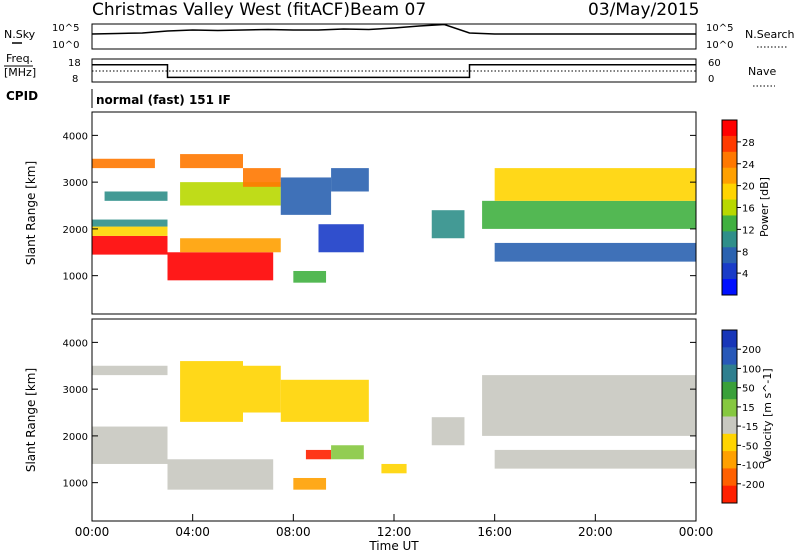 The width and height of the screenshot is (800, 554). I want to click on velocity-colorbar-title: Velocity [m s^-1], so click(767, 415).